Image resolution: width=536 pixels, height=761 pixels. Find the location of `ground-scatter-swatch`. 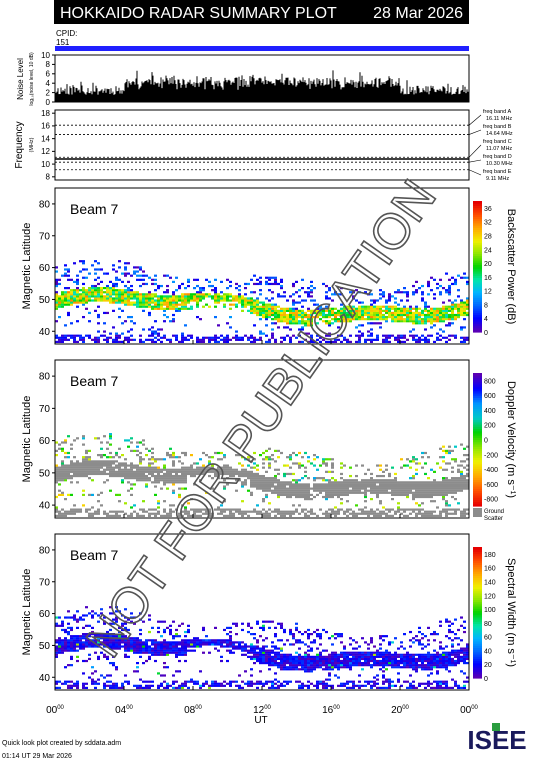

ground-scatter-swatch is located at coordinates (477, 512).